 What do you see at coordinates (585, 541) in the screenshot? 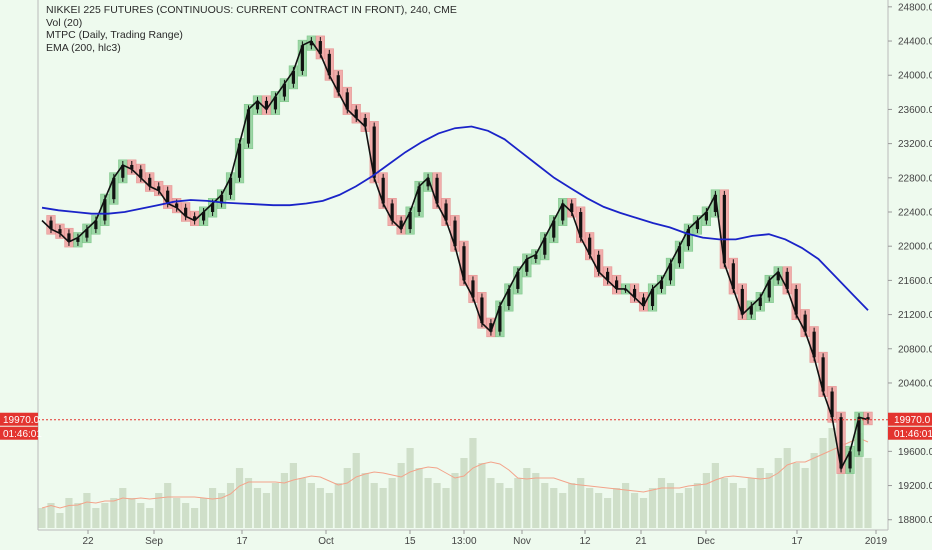
I see `x-tick-label: 12` at bounding box center [585, 541].